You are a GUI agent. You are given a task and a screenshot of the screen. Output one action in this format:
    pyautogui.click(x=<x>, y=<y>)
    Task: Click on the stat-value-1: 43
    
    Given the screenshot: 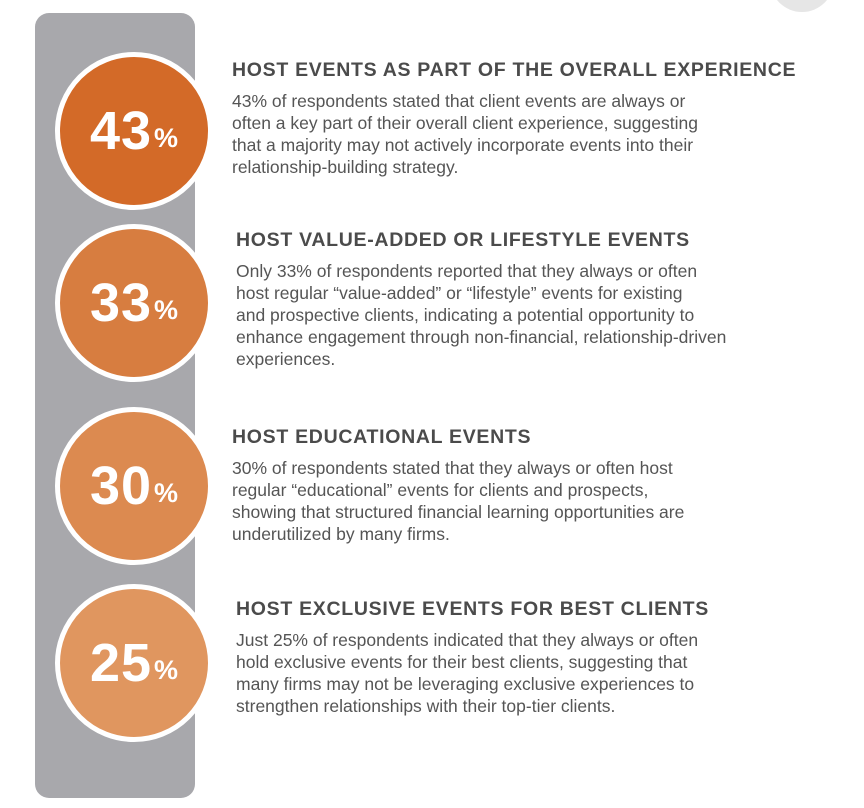 What is the action you would take?
    pyautogui.click(x=121, y=131)
    